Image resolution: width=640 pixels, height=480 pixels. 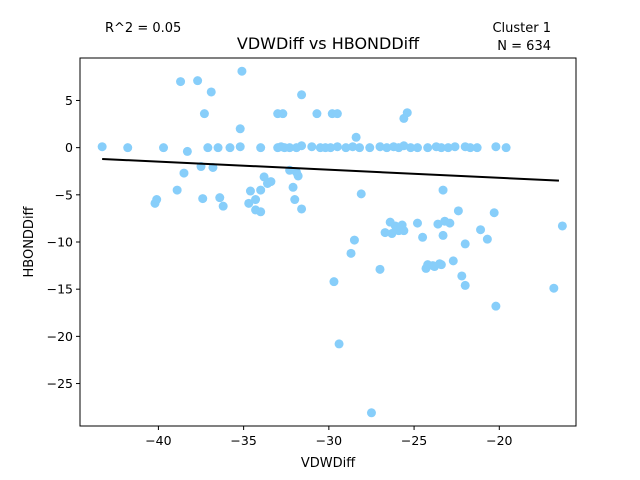 I want to click on y-axis-label: HBONDDiff, so click(x=29, y=241).